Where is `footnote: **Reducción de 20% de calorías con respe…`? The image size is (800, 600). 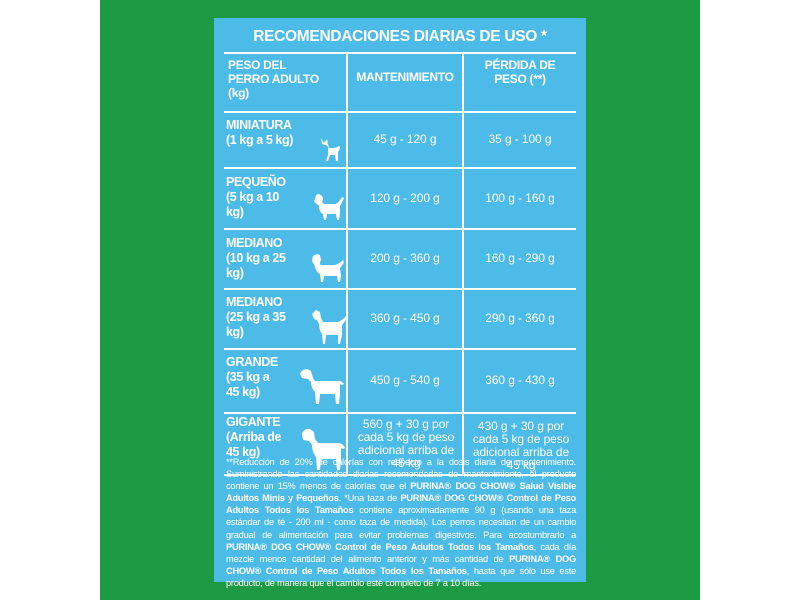
footnote: **Reducción de 20% de calorías con respe… is located at coordinates (401, 522).